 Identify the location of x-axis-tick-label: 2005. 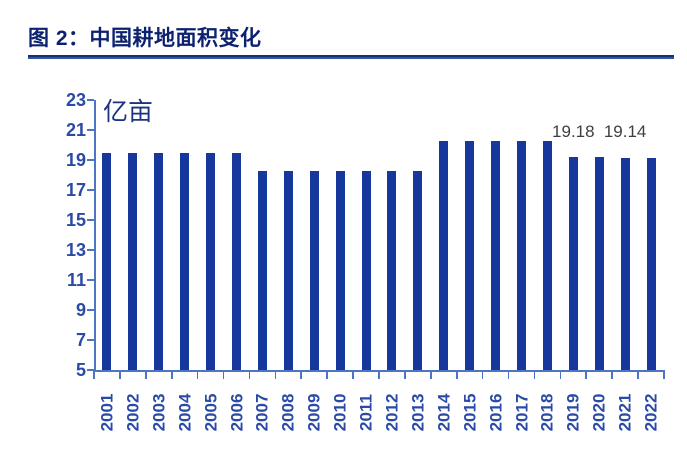
(211, 412).